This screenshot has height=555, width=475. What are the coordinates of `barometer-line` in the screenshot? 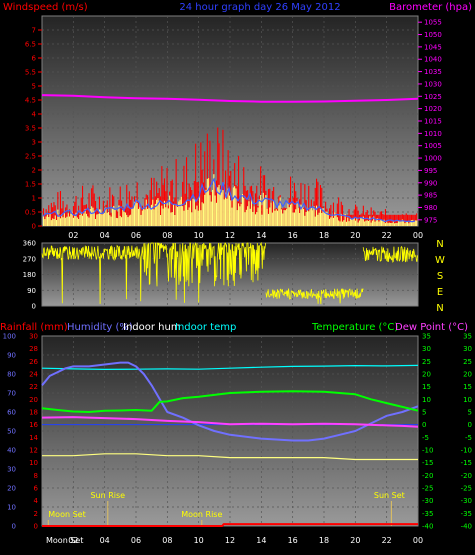 It's located at (230, 98).